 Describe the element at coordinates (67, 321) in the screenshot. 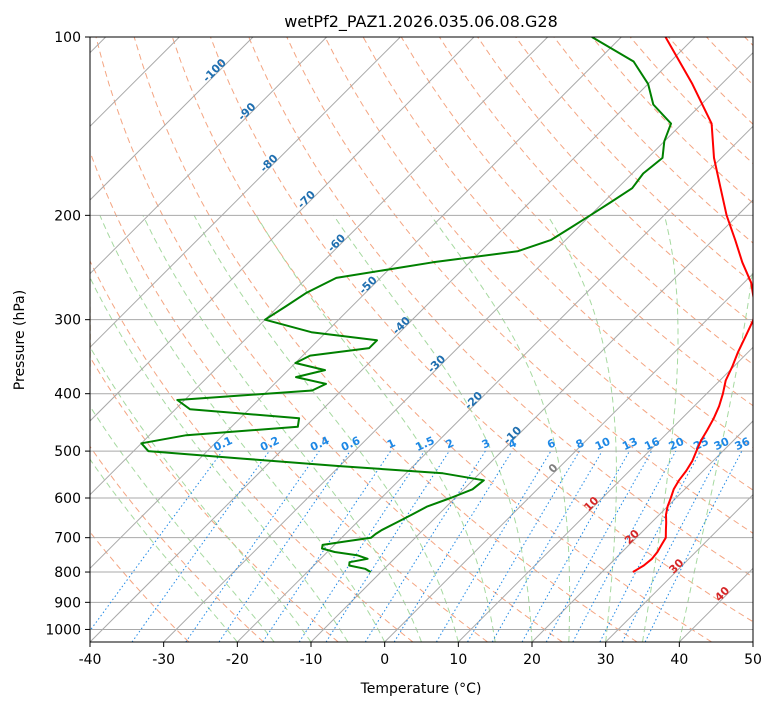

I see `y-tick-label: 300` at that location.